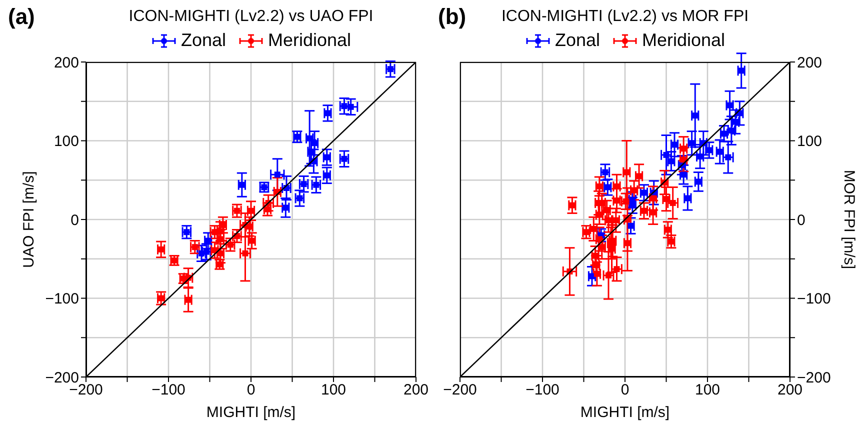  What do you see at coordinates (21, 17) in the screenshot?
I see `text: (a)` at bounding box center [21, 17].